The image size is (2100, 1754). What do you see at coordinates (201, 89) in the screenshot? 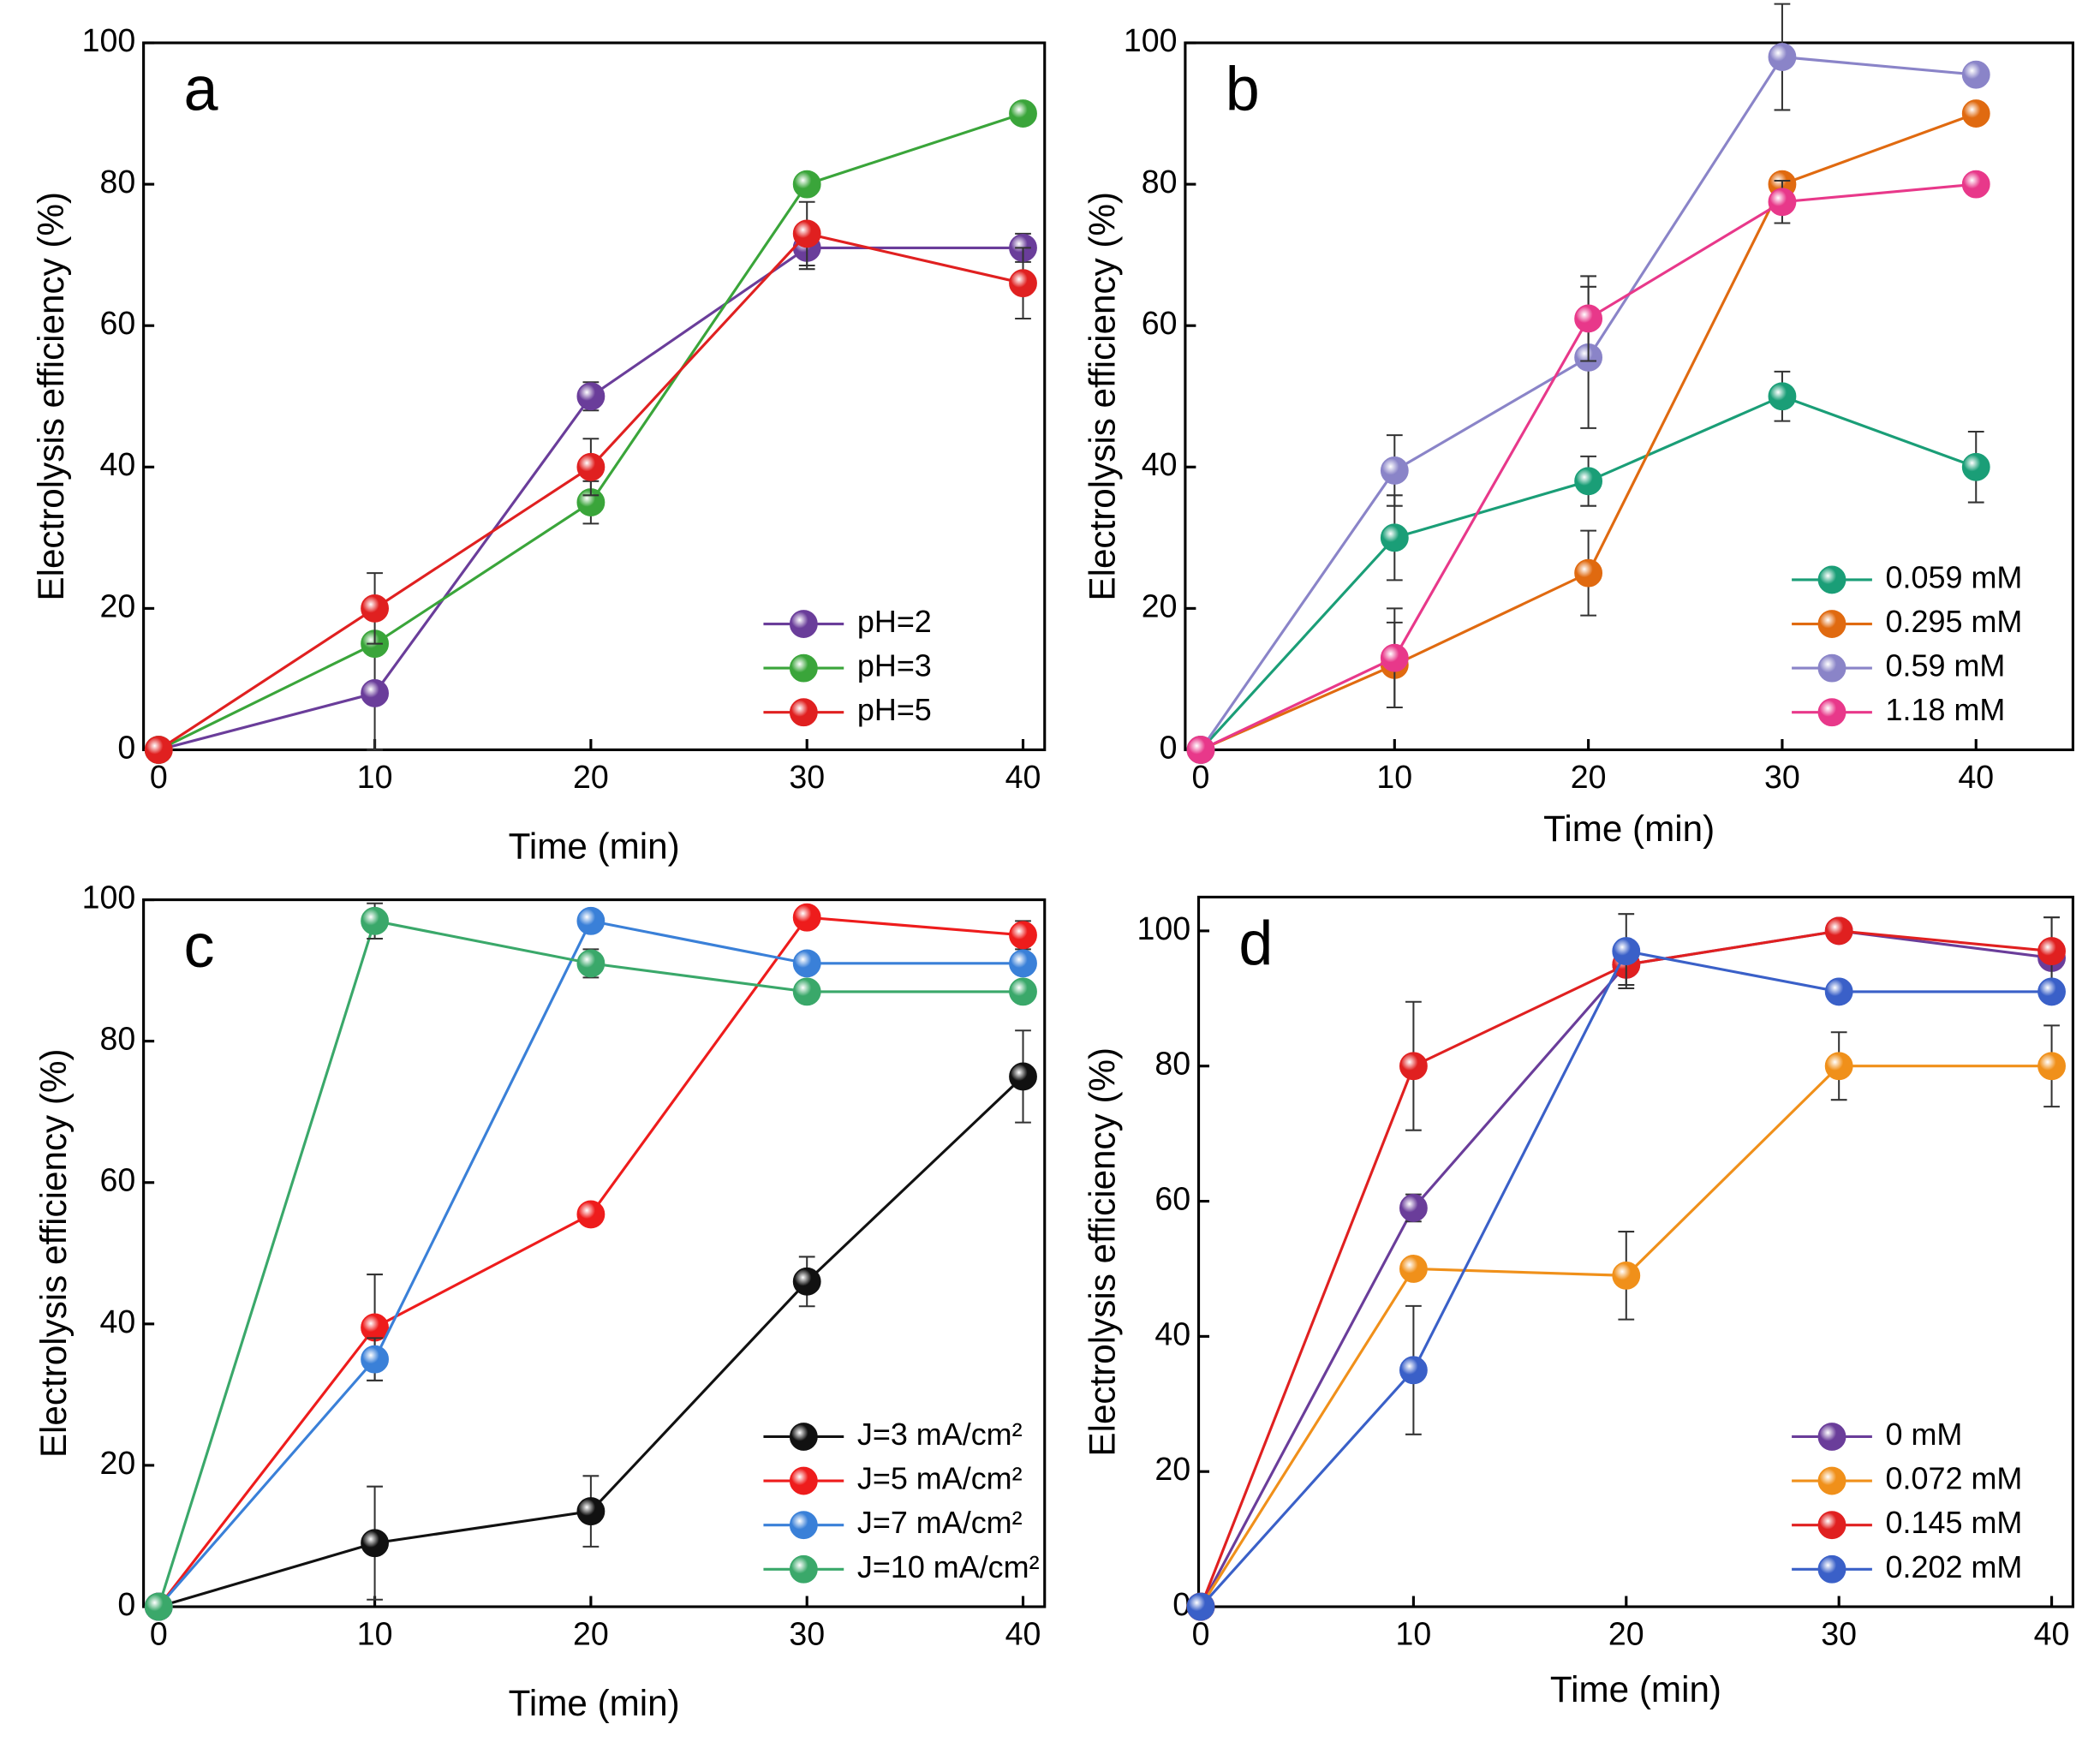
I see `panel-label: a` at bounding box center [201, 89].